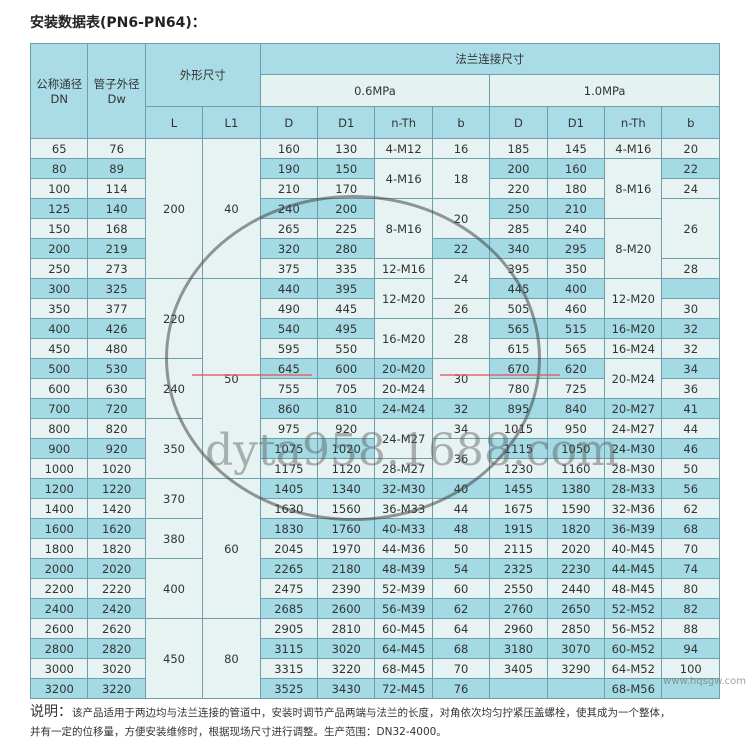 This screenshot has height=747, width=750. Describe the element at coordinates (518, 388) in the screenshot. I see `cell-d-10: 780` at that location.